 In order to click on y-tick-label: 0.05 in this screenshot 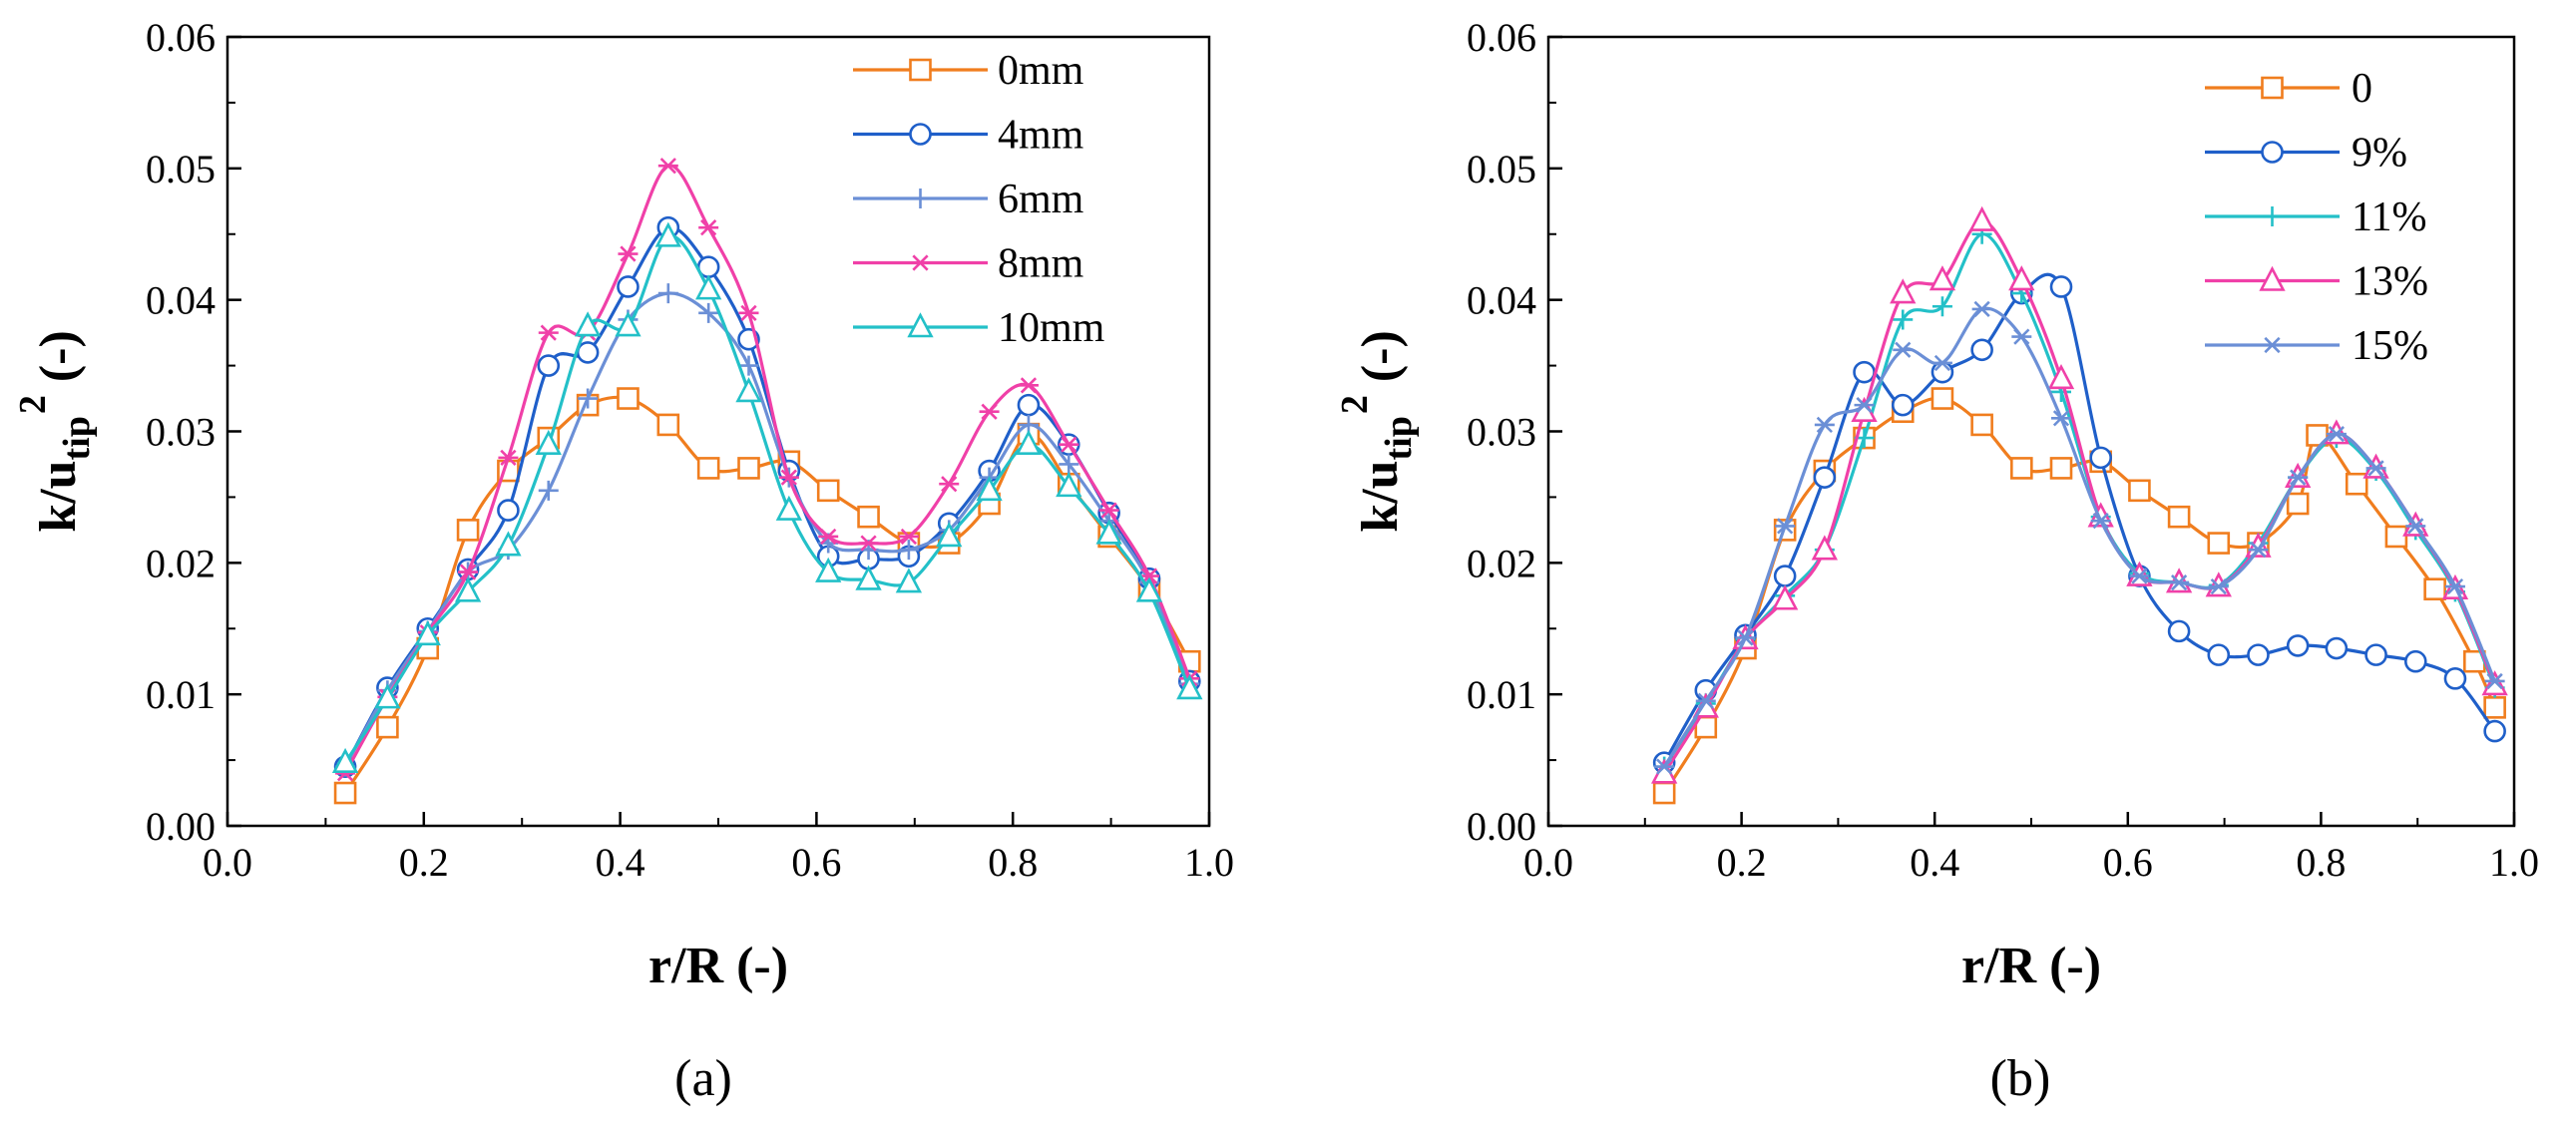, I will do `click(180, 169)`.